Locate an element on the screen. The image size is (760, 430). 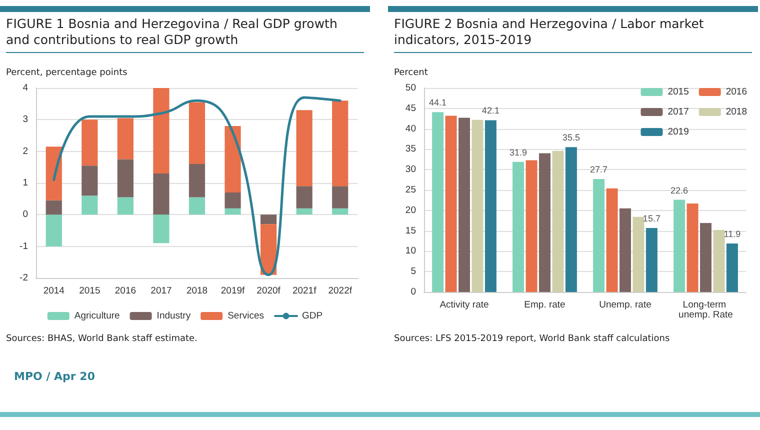
legend-label: GDP is located at coordinates (312, 316).